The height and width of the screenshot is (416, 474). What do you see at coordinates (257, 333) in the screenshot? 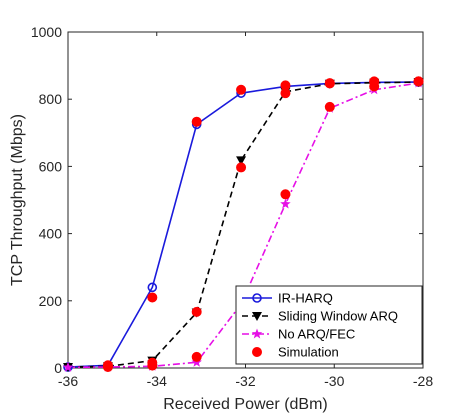
I see `legend-swatch-marker-no-arq-fec` at bounding box center [257, 333].